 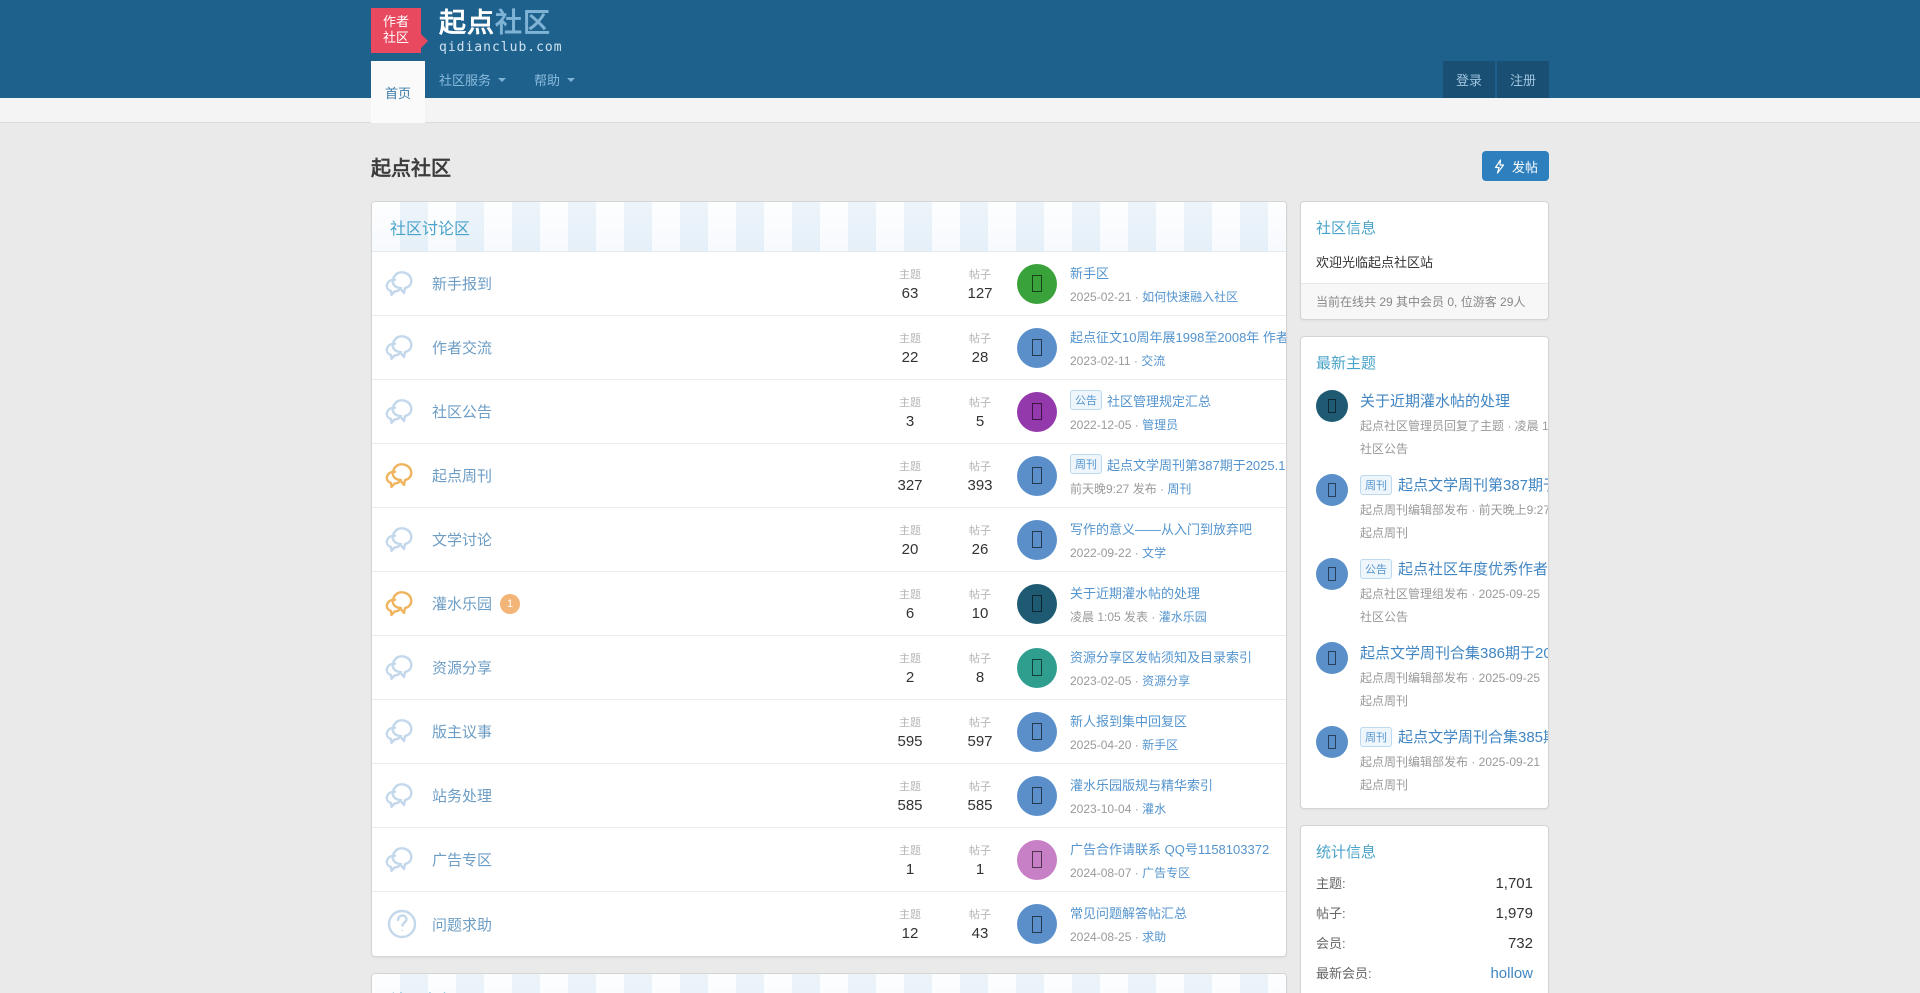 What do you see at coordinates (1178, 284) in the screenshot?
I see `last-post: 新手区 2025-02-21 · 如何快速融入社区` at bounding box center [1178, 284].